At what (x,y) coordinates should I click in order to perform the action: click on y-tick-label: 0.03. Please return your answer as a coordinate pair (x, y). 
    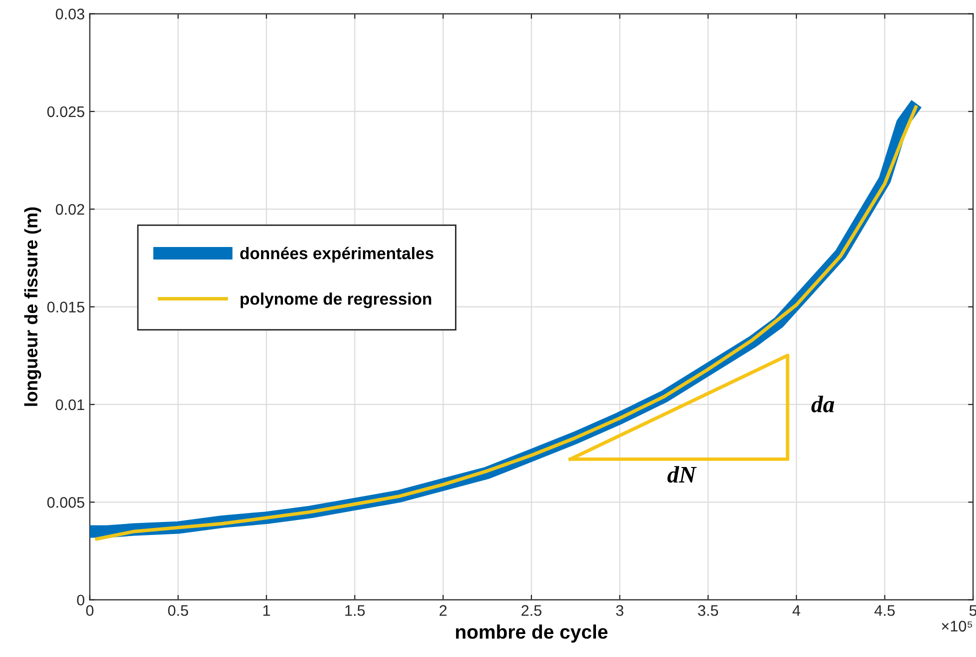
    Looking at the image, I should click on (70, 14).